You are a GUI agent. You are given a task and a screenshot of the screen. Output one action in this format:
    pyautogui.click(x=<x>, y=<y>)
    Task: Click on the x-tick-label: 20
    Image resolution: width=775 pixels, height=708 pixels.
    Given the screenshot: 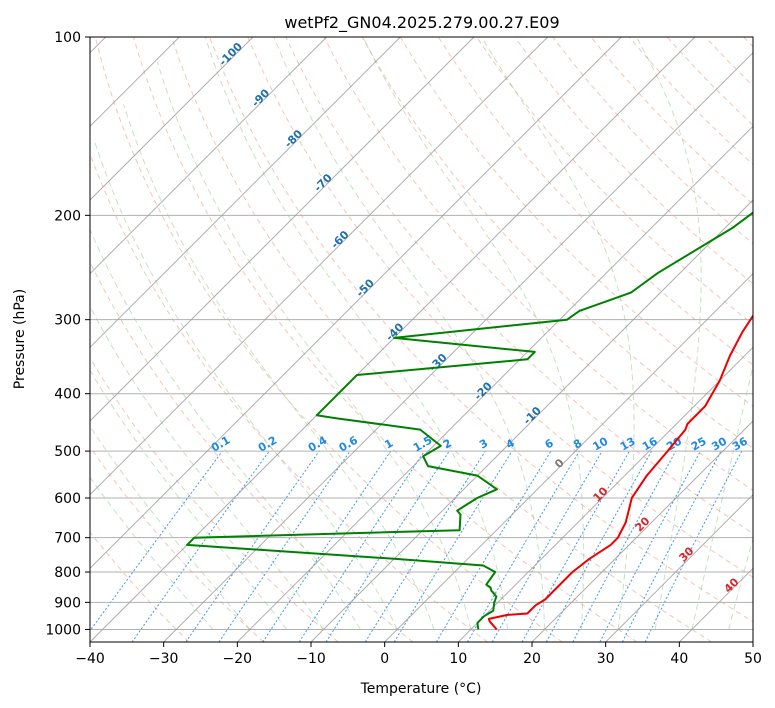 What is the action you would take?
    pyautogui.click(x=532, y=659)
    